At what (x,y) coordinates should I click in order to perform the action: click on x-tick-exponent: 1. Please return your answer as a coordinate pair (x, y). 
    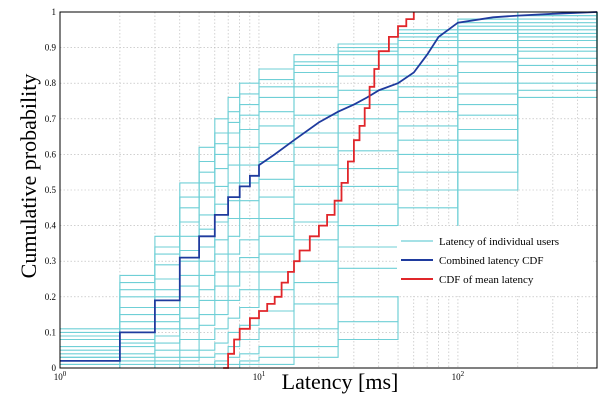
    Looking at the image, I should click on (264, 374).